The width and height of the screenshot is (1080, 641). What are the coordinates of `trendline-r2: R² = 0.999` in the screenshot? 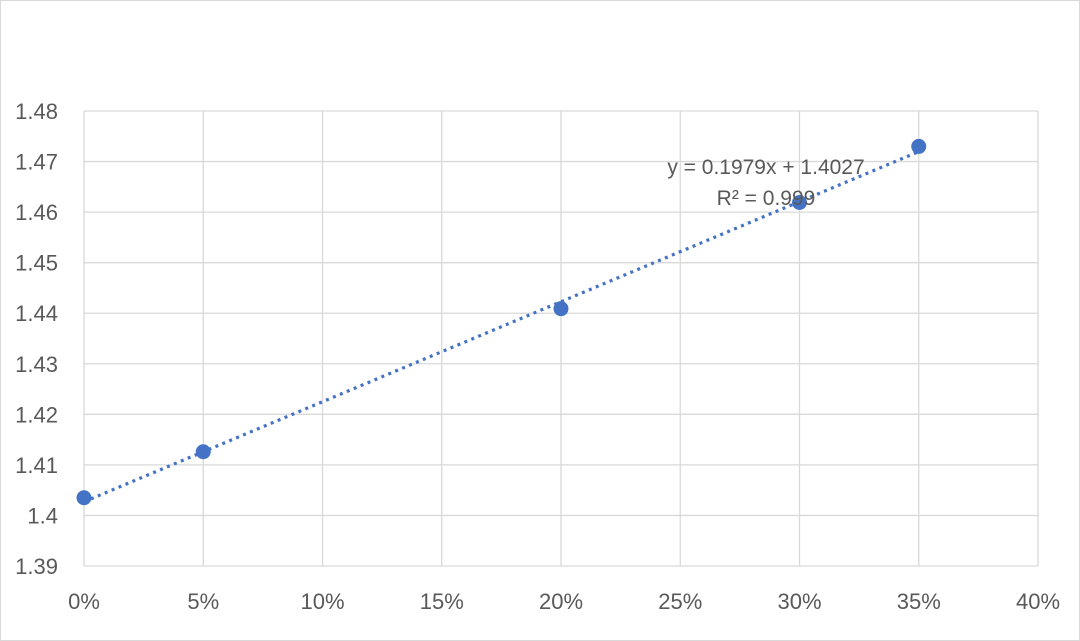 It's located at (766, 198).